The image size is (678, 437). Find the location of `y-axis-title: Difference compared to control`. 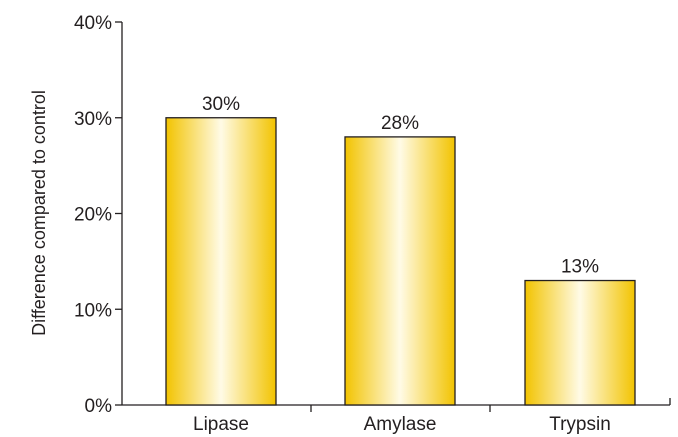

y-axis-title: Difference compared to control is located at coordinates (39, 213).